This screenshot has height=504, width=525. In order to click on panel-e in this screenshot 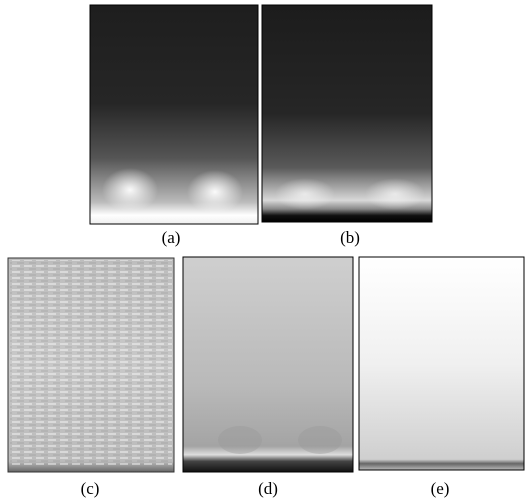, I will do `click(441, 363)`.